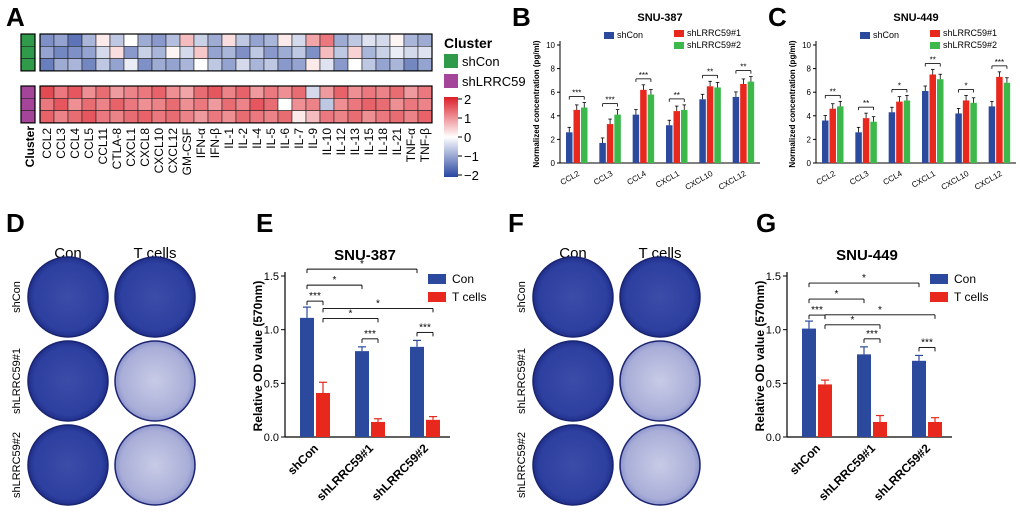 This screenshot has width=1020, height=516. Describe the element at coordinates (400, 472) in the screenshot. I see `x-tick-label: shLRRC59#2` at that location.